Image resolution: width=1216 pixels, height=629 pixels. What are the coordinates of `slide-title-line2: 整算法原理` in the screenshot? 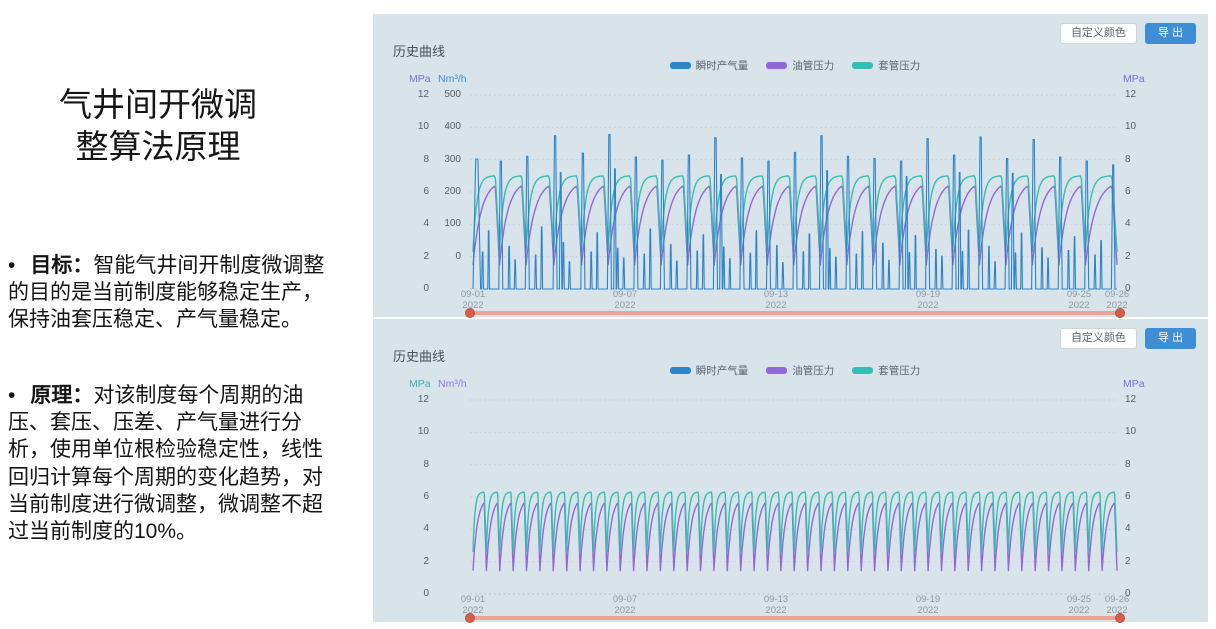 It's located at (158, 147).